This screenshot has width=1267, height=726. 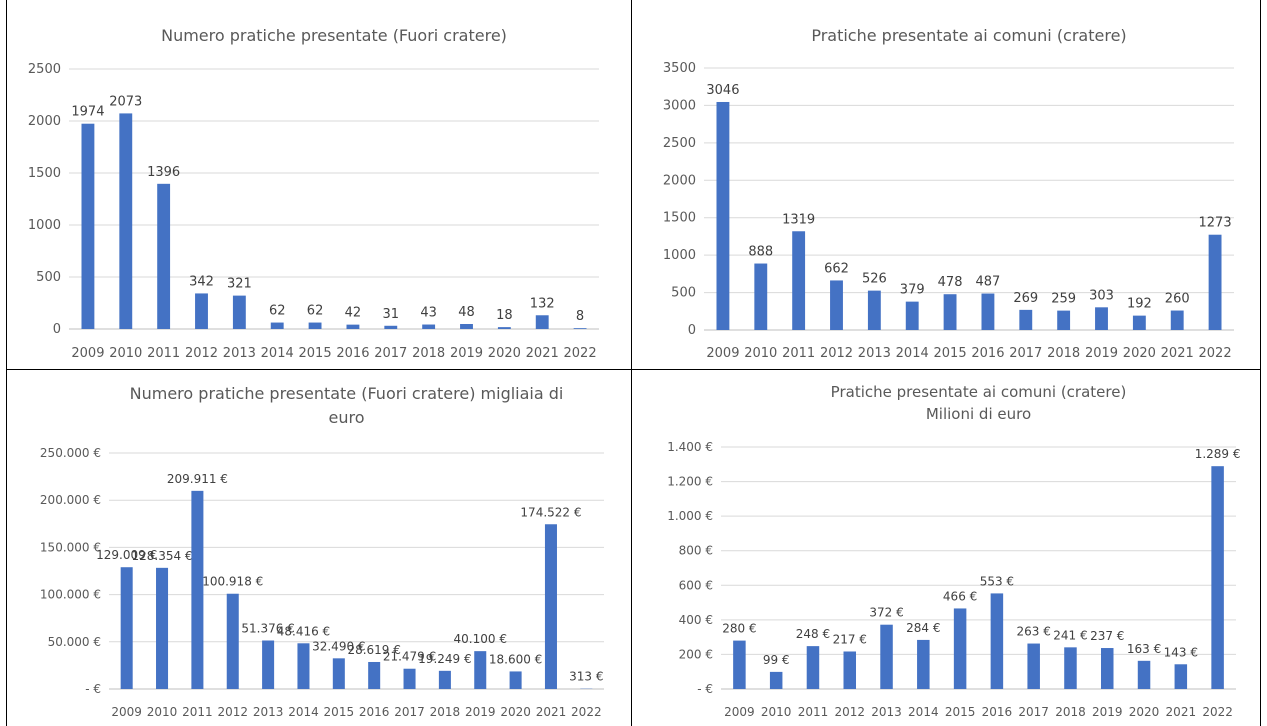 I want to click on data-label: 241 €, so click(x=1070, y=635).